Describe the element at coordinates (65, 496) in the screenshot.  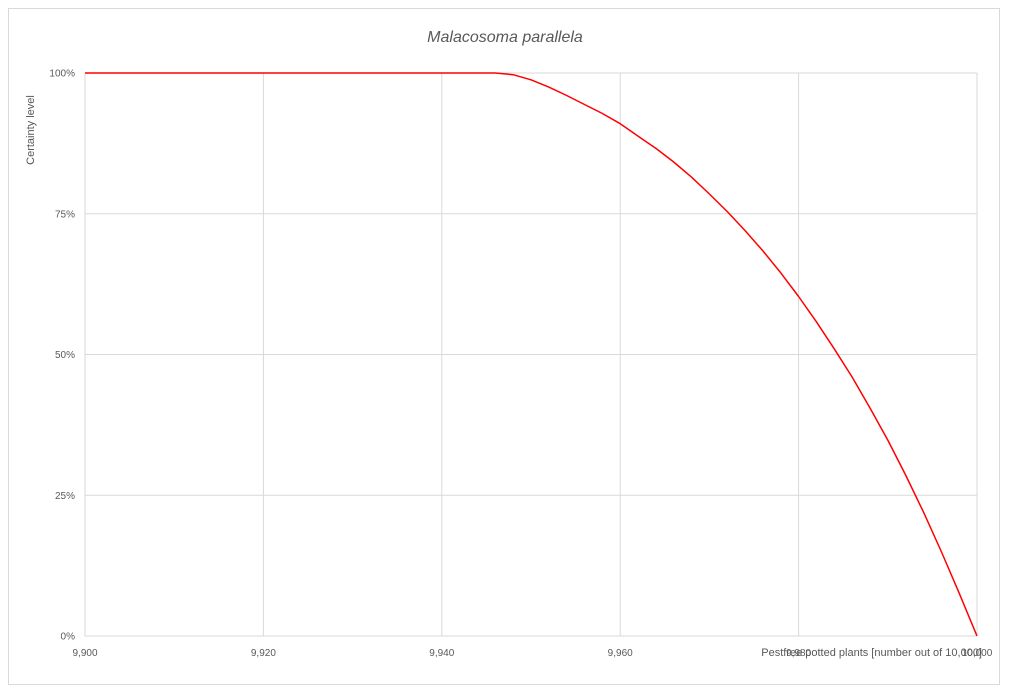
I see `y-tick-label: 25%` at that location.